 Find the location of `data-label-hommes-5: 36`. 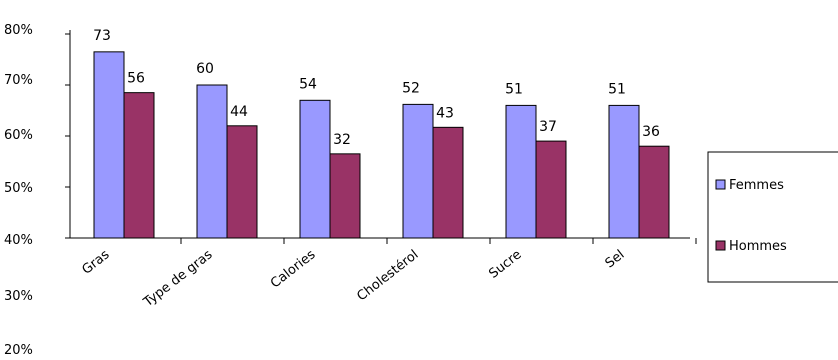

data-label-hommes-5: 36 is located at coordinates (651, 132).